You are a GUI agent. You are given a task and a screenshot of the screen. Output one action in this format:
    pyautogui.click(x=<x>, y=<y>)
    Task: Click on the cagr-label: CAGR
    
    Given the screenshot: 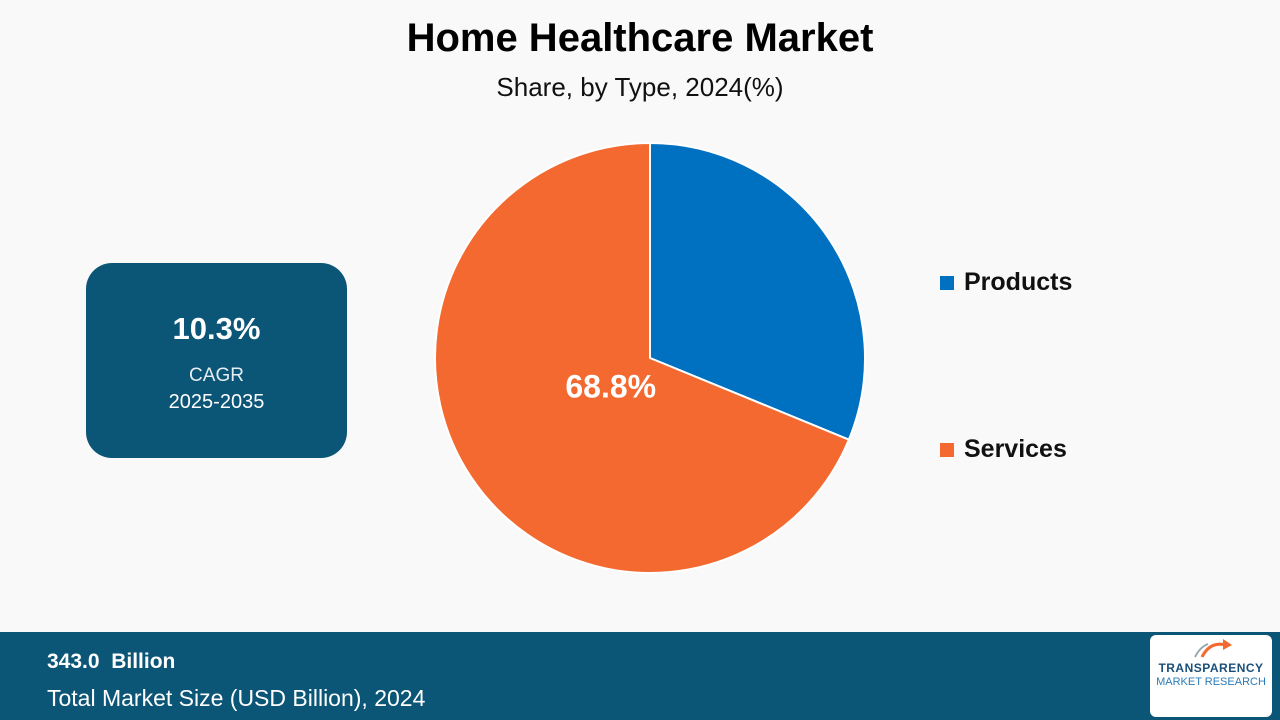 What is the action you would take?
    pyautogui.click(x=216, y=375)
    